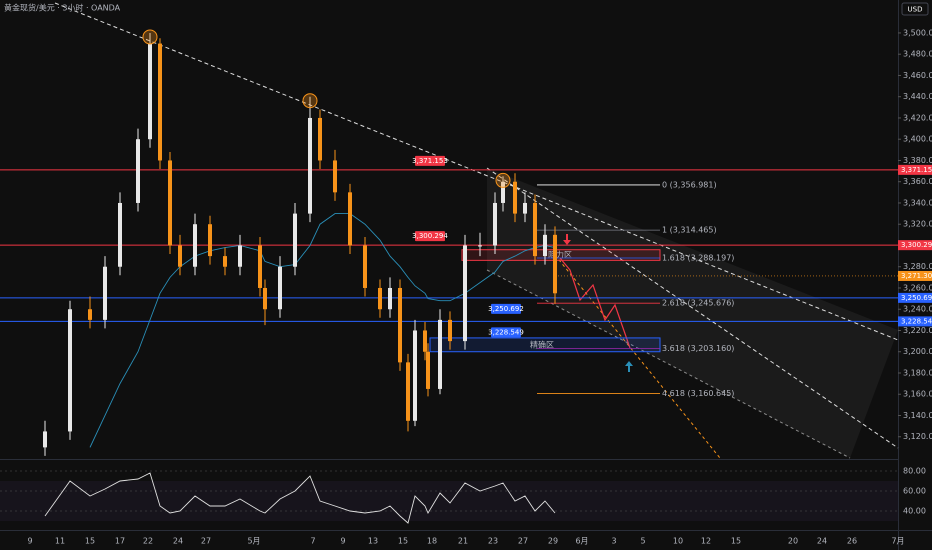 This screenshot has height=550, width=932. I want to click on fib-label: 1 (3,314.465), so click(689, 230).